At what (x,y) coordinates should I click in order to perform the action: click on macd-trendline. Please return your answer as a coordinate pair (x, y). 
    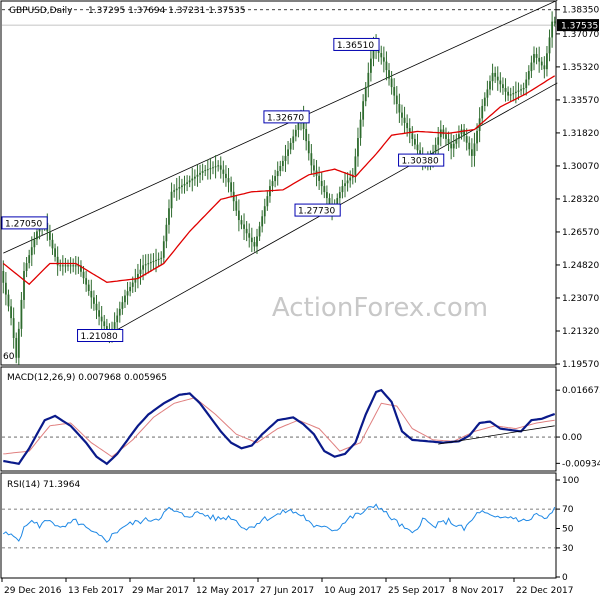
    Looking at the image, I should click on (496, 435).